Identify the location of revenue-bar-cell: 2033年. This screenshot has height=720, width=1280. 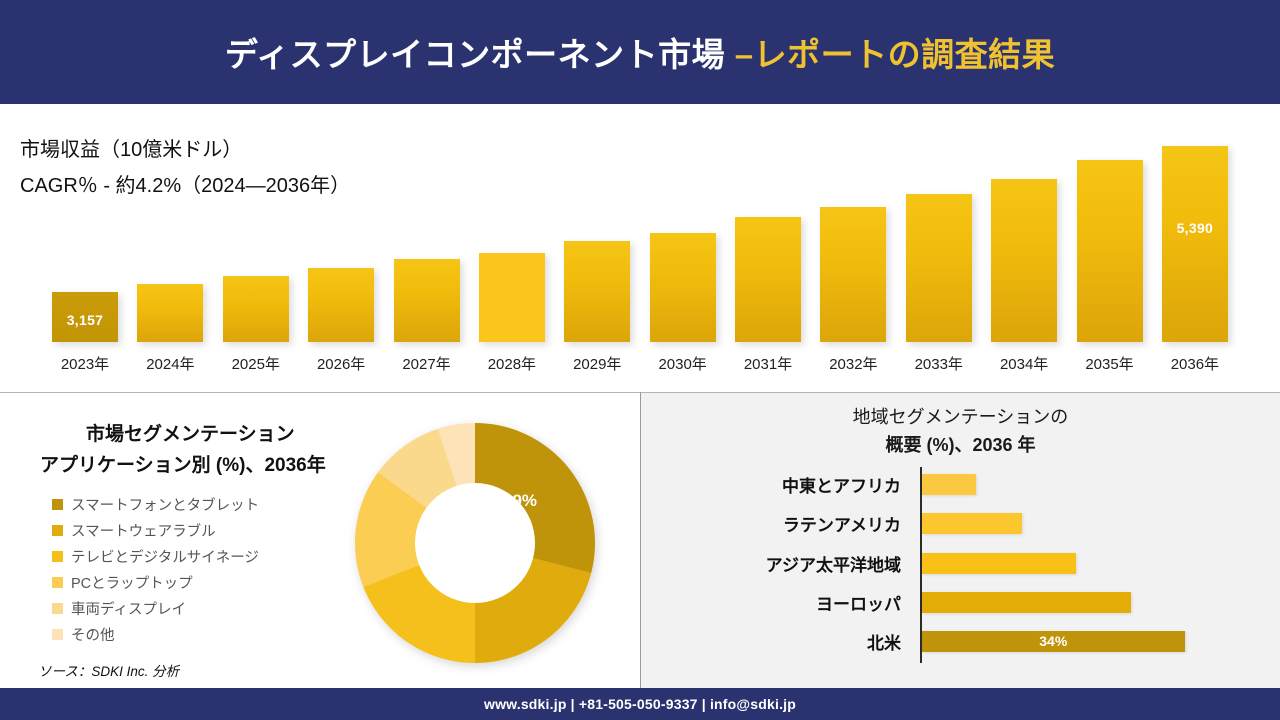
(939, 259).